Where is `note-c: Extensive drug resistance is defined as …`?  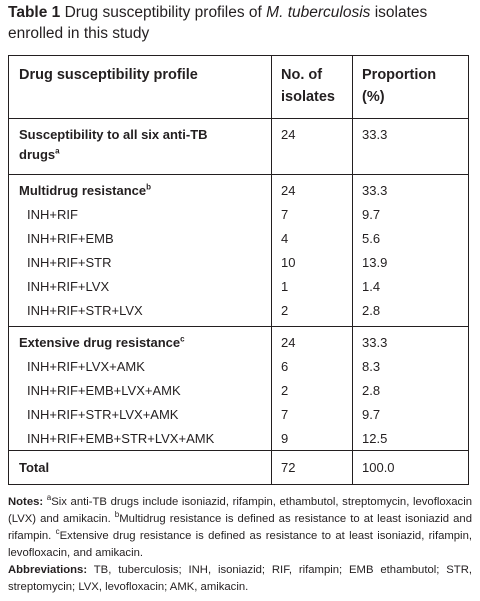
note-c: Extensive drug resistance is defined as … is located at coordinates (240, 544).